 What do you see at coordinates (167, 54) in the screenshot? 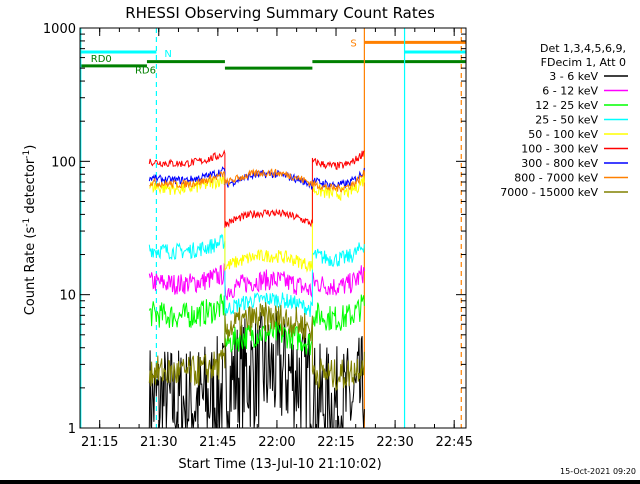
I see `flag-label: N` at bounding box center [167, 54].